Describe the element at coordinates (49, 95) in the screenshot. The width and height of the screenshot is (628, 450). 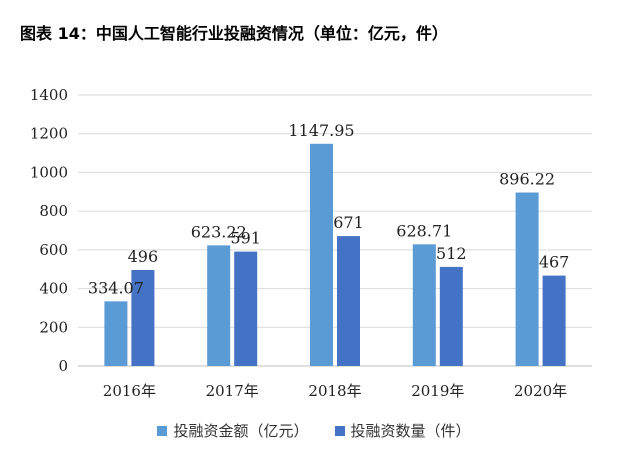
I see `y-tick-label: 1400` at that location.